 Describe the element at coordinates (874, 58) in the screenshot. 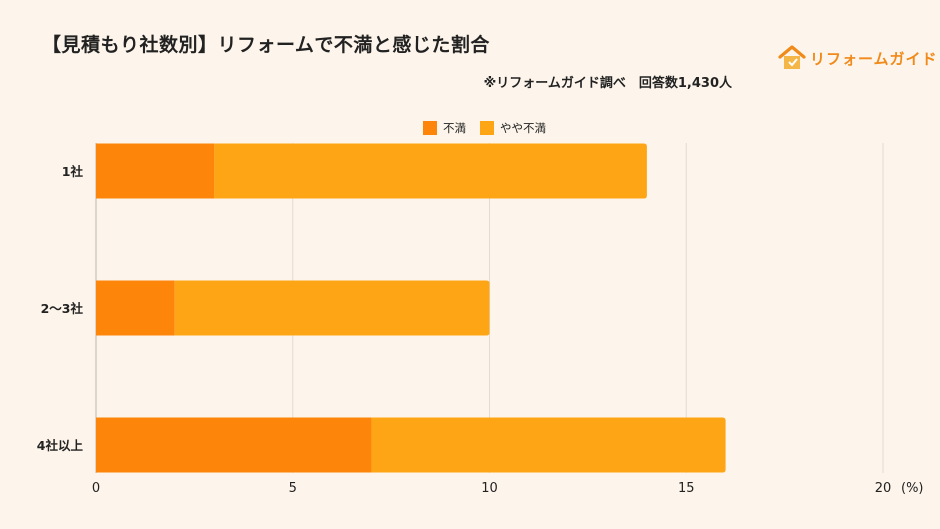

I see `logo-text: リフォームガイド` at that location.